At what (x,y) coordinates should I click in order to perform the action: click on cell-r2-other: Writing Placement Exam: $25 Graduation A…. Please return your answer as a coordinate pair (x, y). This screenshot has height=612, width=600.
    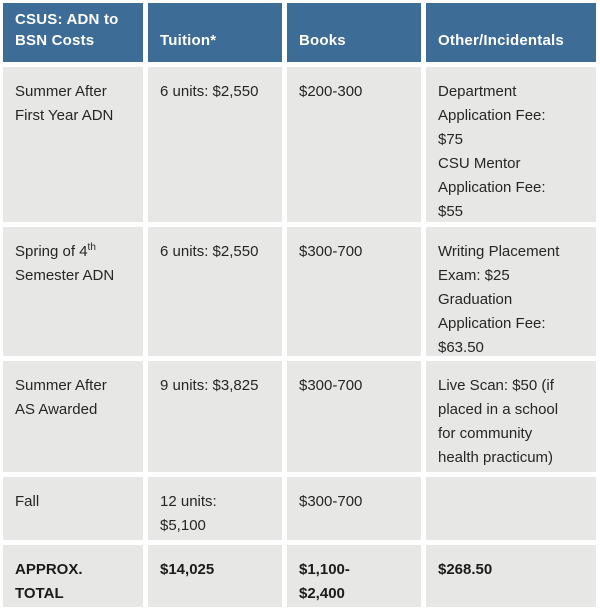
    Looking at the image, I should click on (511, 291).